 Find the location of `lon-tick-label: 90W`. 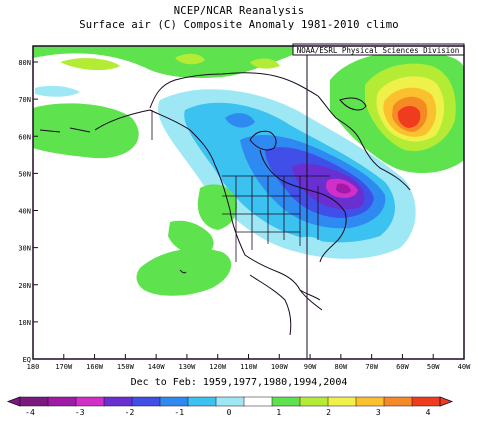

lon-tick-label: 90W is located at coordinates (310, 367).